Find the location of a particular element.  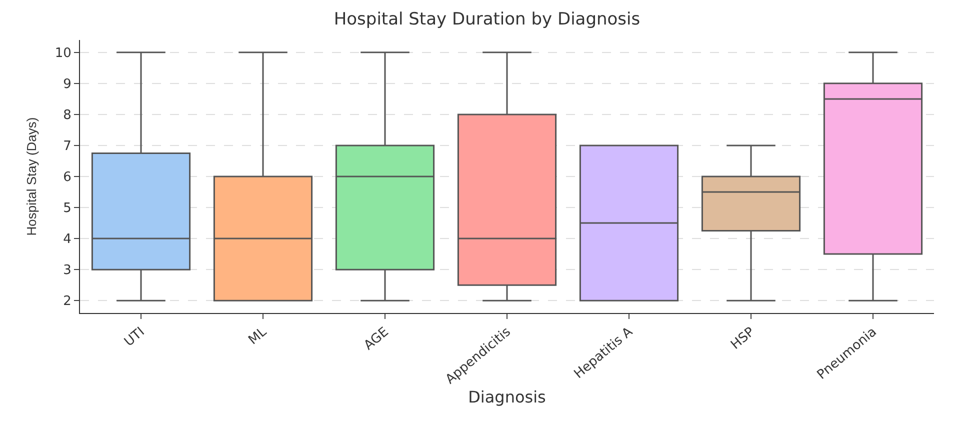

x-tick-label: HSP is located at coordinates (743, 338).